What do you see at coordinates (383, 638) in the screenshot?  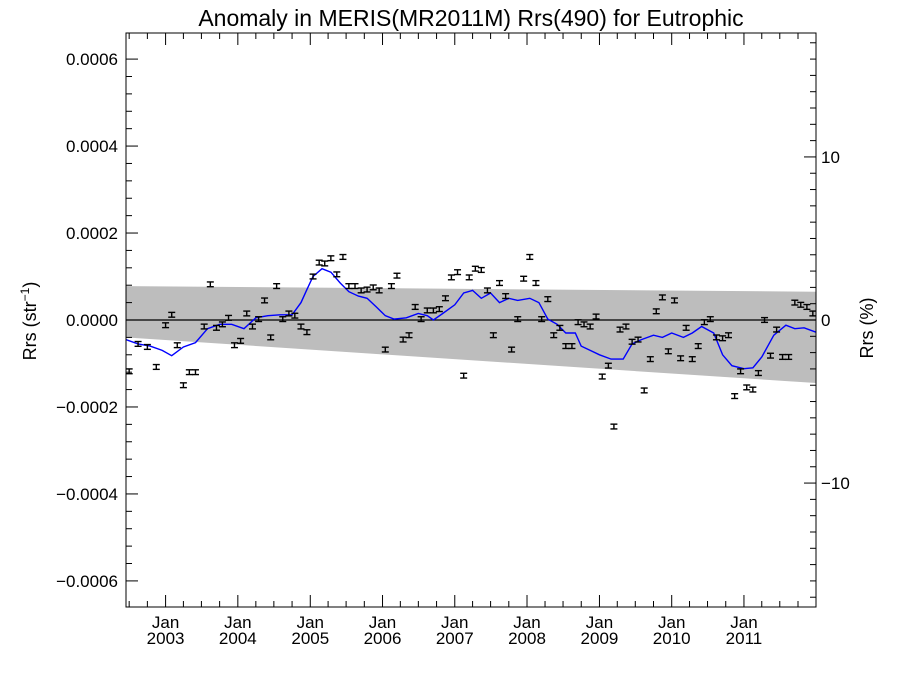 I see `x-tick-label-year: 2006` at bounding box center [383, 638].